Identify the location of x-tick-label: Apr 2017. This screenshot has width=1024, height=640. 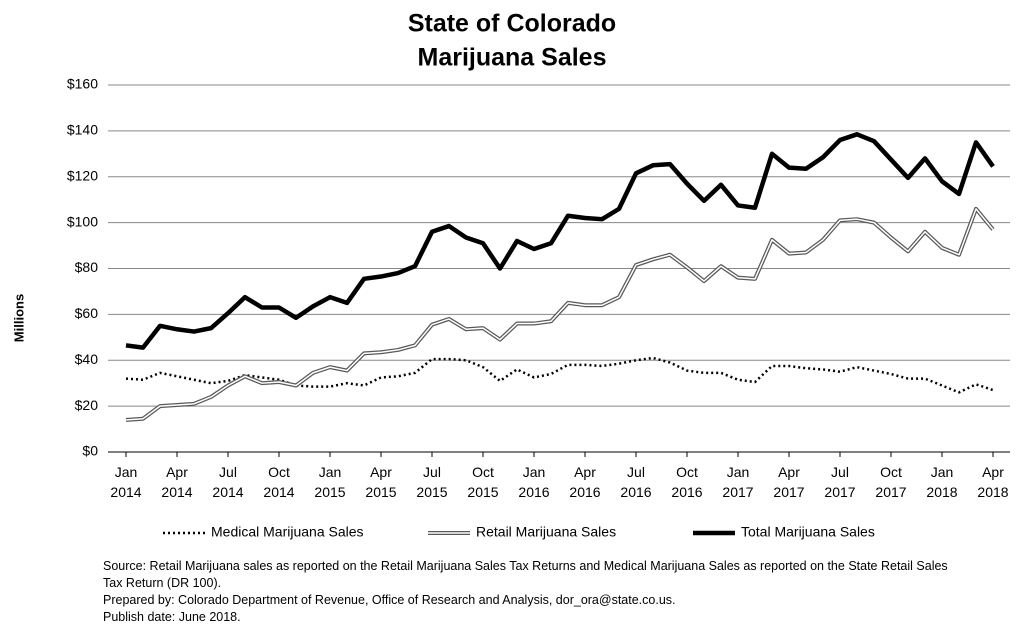
(788, 482).